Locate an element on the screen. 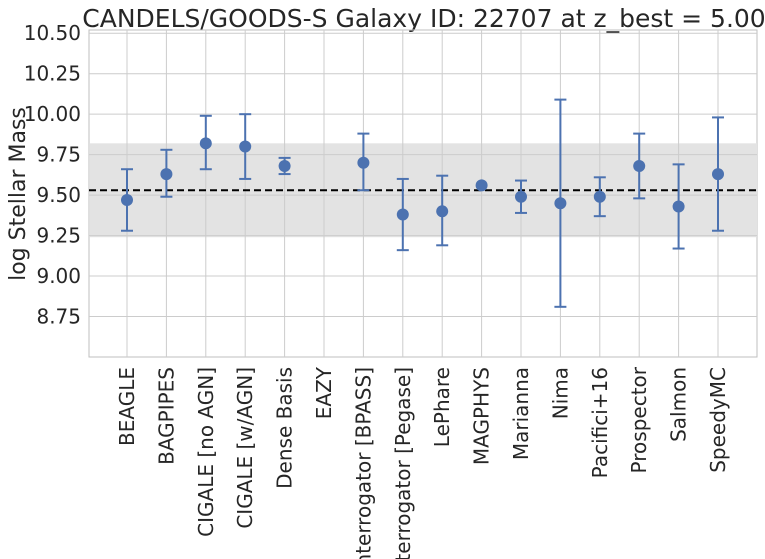  y-tick-label: 9.75 is located at coordinates (58, 155).